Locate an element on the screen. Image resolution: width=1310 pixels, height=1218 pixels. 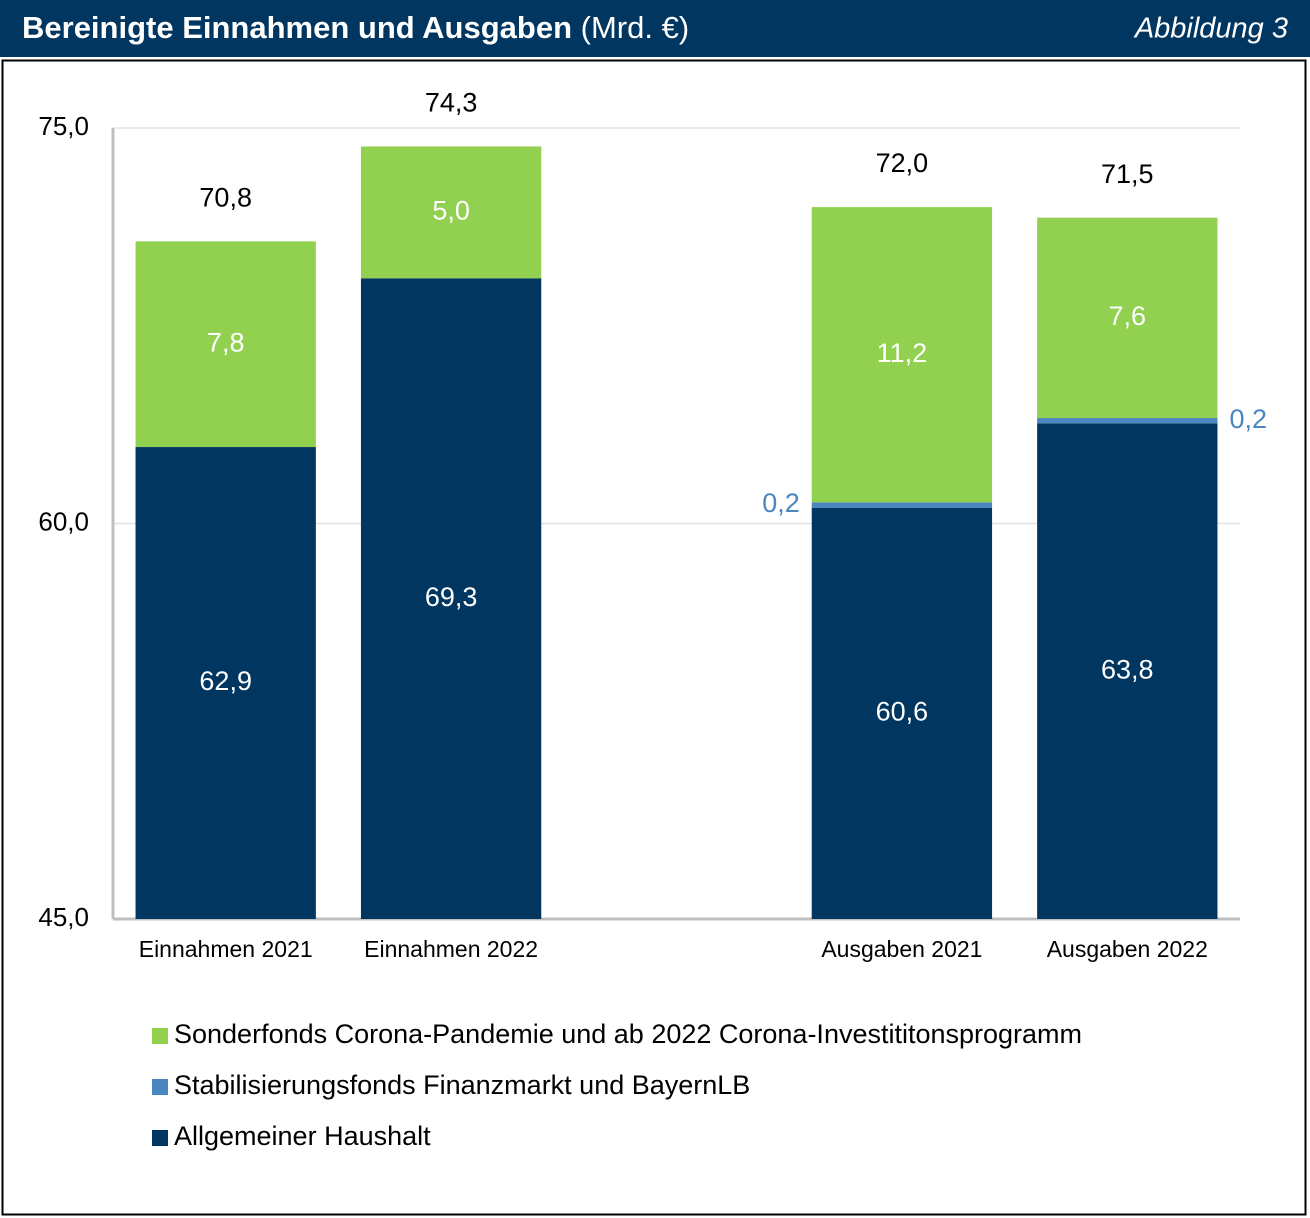
data-label: 7,6 is located at coordinates (1128, 316).